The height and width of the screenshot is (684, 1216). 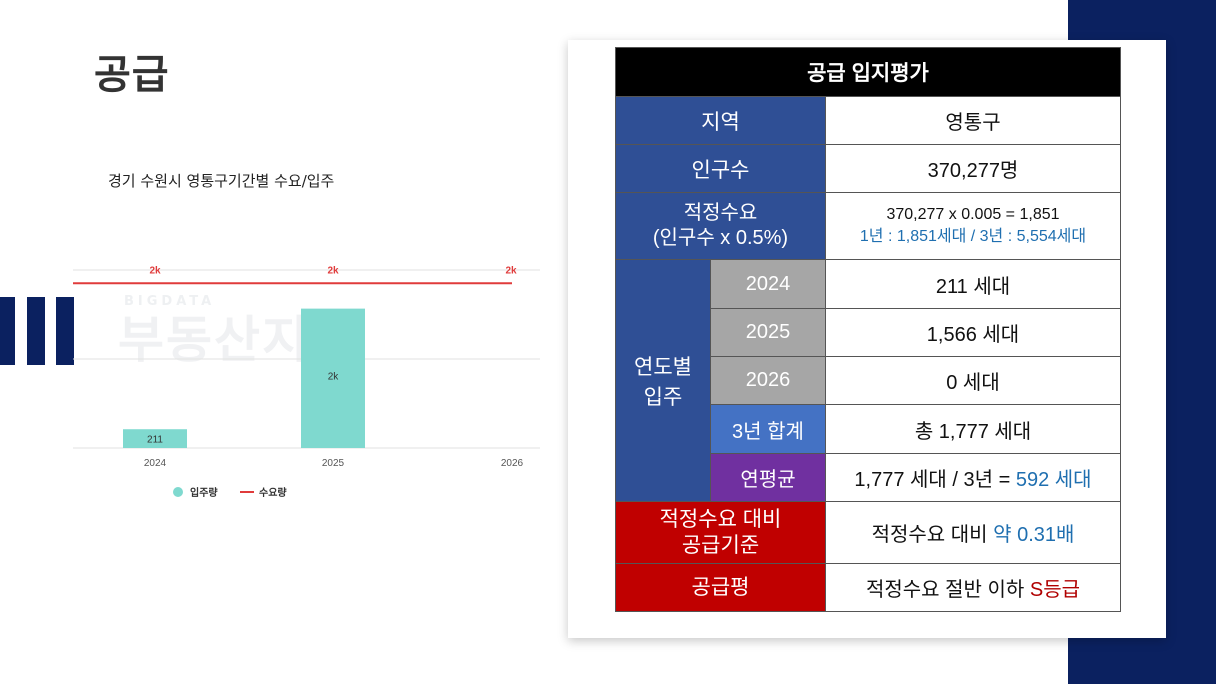 I want to click on watermark-subtext: BIGDATA, so click(x=170, y=301).